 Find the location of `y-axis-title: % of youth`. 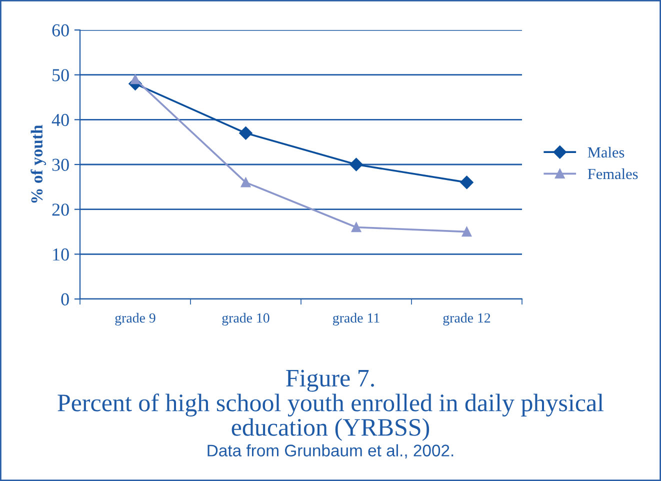

y-axis-title: % of youth is located at coordinates (38, 163).